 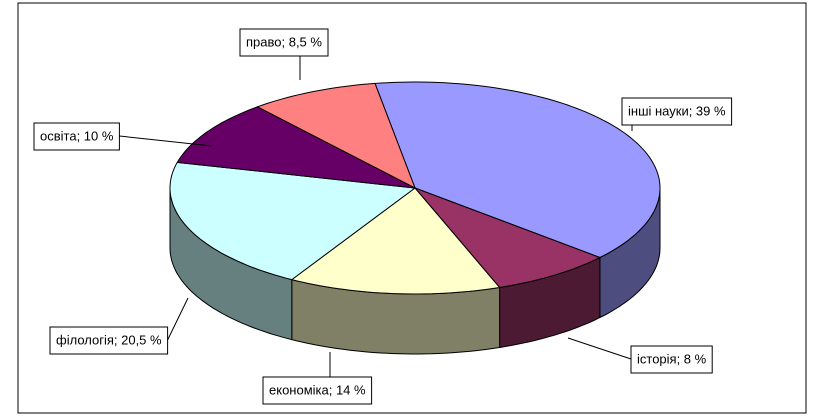 I want to click on data-label: право; 8,5 %, so click(x=284, y=54).